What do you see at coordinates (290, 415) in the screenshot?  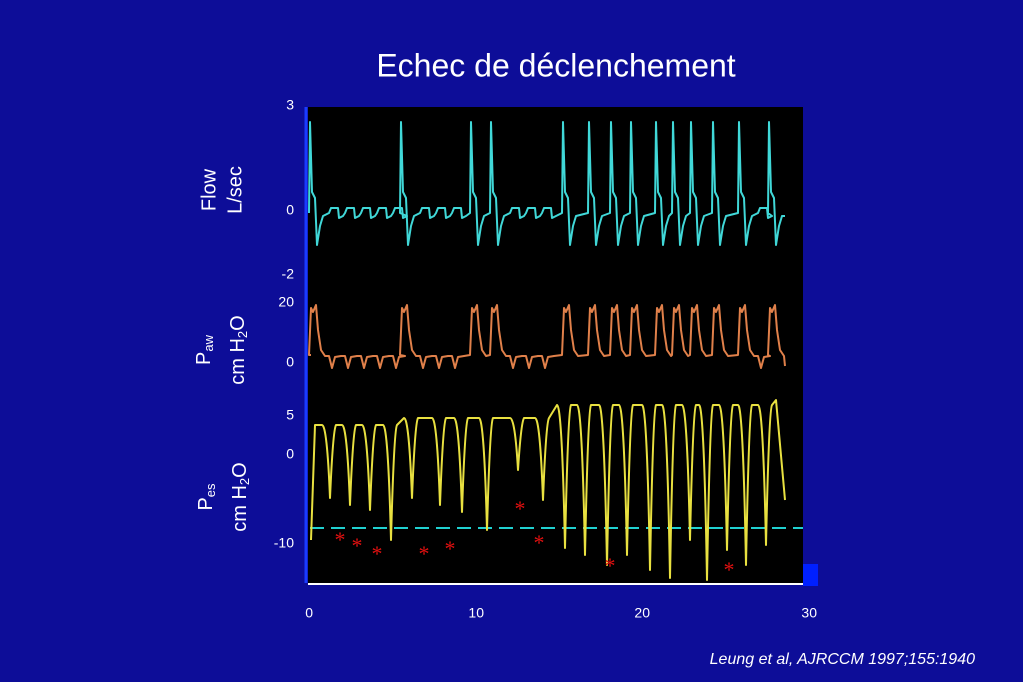 I see `y-tick-label: 5` at bounding box center [290, 415].